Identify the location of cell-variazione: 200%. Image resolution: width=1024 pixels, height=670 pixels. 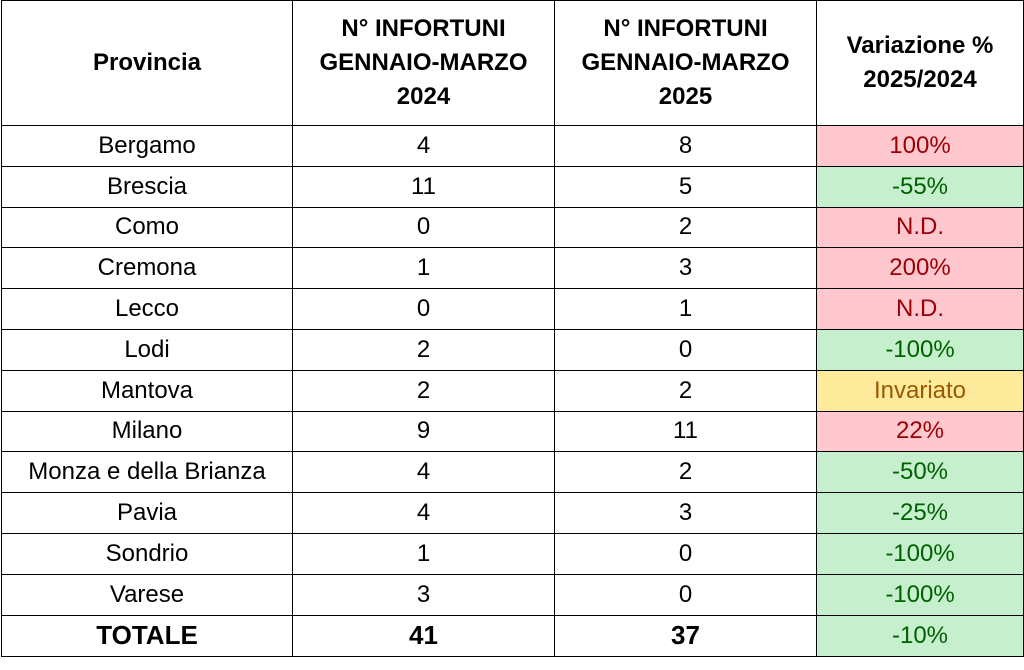
(920, 268).